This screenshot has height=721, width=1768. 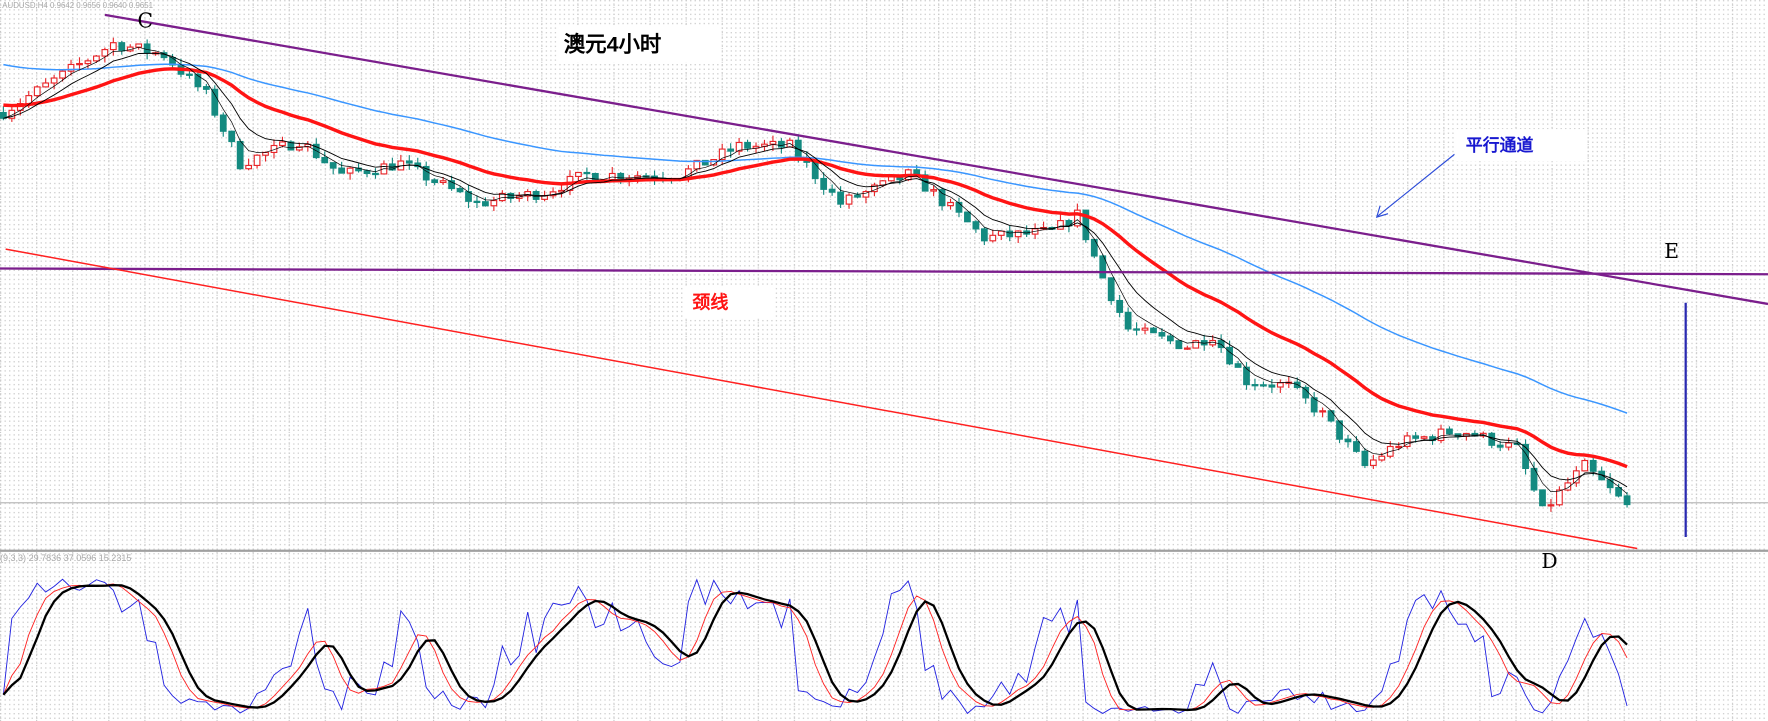 I want to click on title-label: 澳元4小时, so click(x=613, y=43).